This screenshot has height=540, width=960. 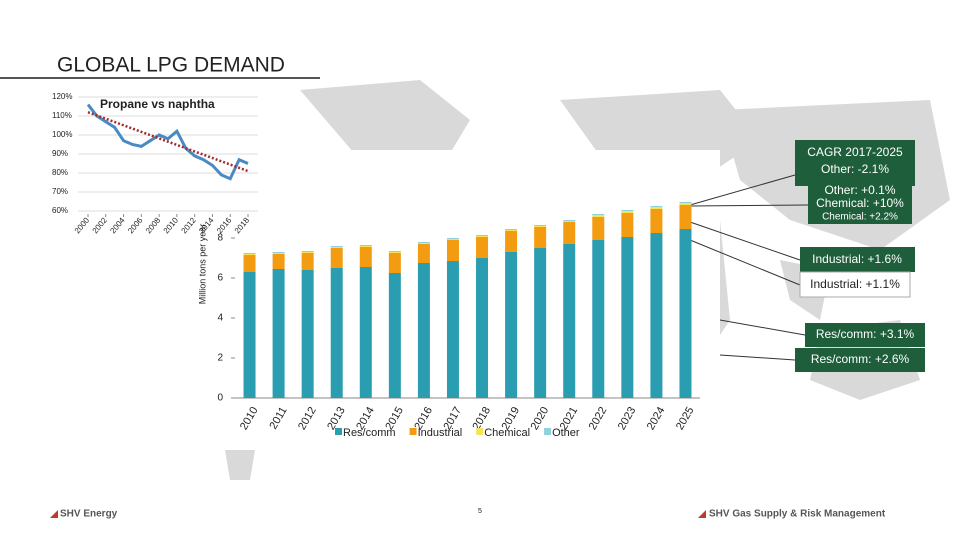 I want to click on callout-text: Chemical: +2.2%, so click(x=860, y=217).